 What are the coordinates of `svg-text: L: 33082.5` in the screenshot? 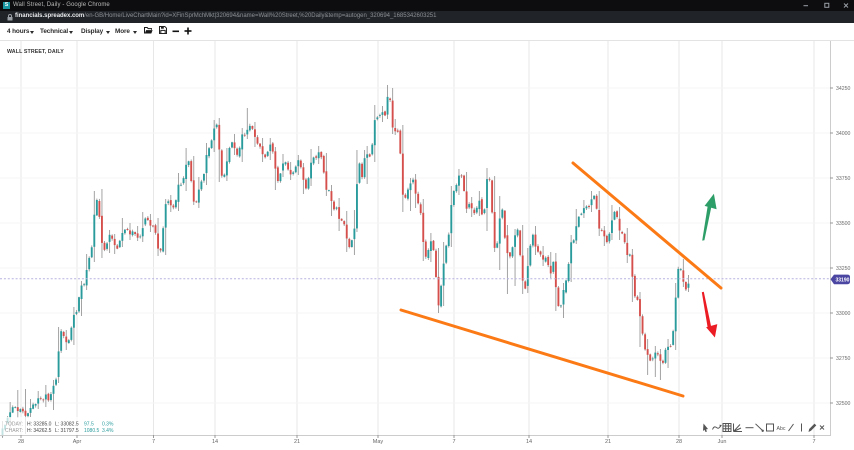 It's located at (67, 425).